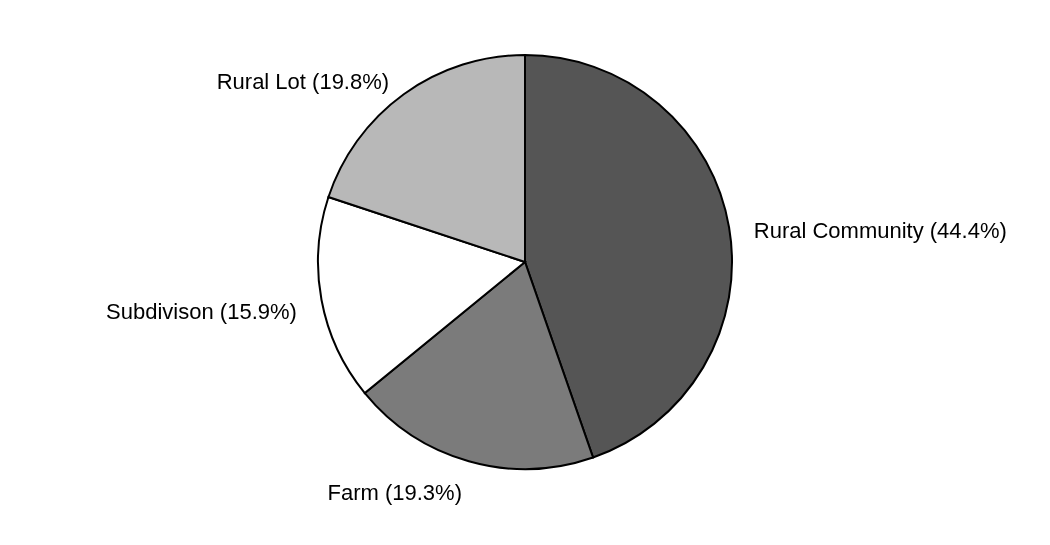  I want to click on slice-label: Subdivison (15.9%), so click(201, 312).